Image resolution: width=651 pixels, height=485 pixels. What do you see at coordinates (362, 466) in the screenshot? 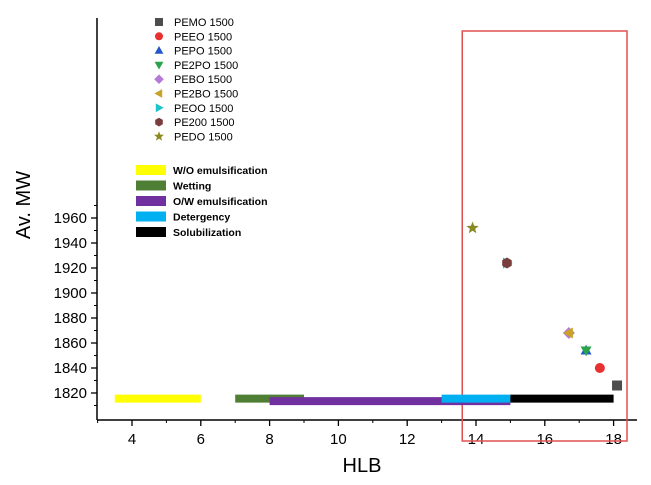
I see `x-axis-label: HLB` at bounding box center [362, 466].